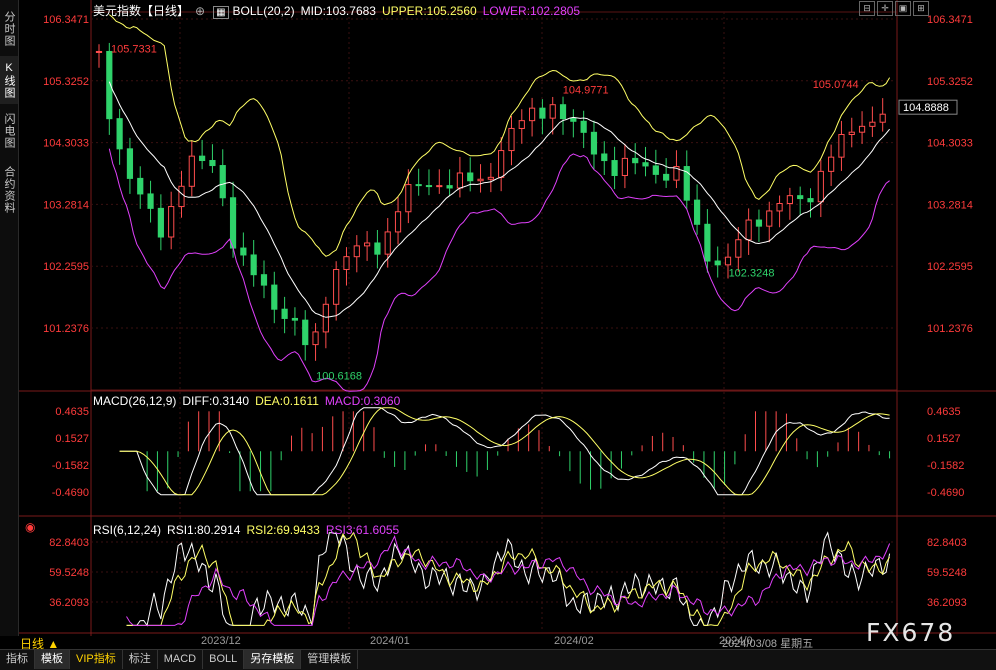 The width and height of the screenshot is (996, 670). Describe the element at coordinates (96, 659) in the screenshot. I see `bottom-tab-vip-indicator: VIP指标` at that location.